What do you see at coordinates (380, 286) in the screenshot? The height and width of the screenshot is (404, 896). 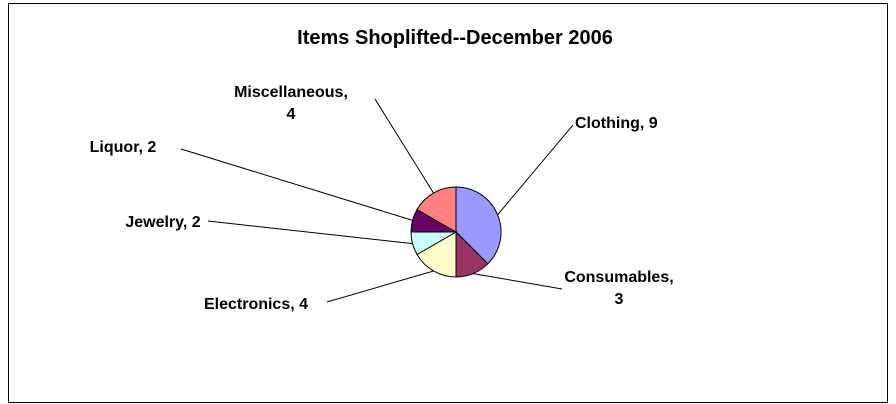 I see `leader-line-electronics` at bounding box center [380, 286].